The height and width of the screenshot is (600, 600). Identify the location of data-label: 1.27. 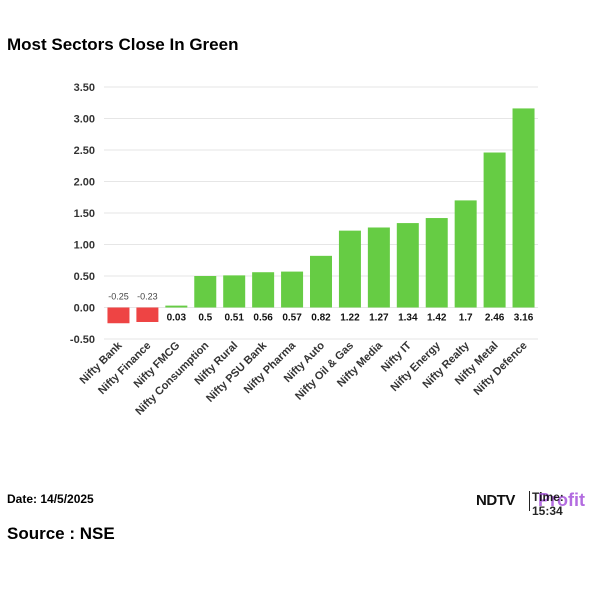
(379, 318).